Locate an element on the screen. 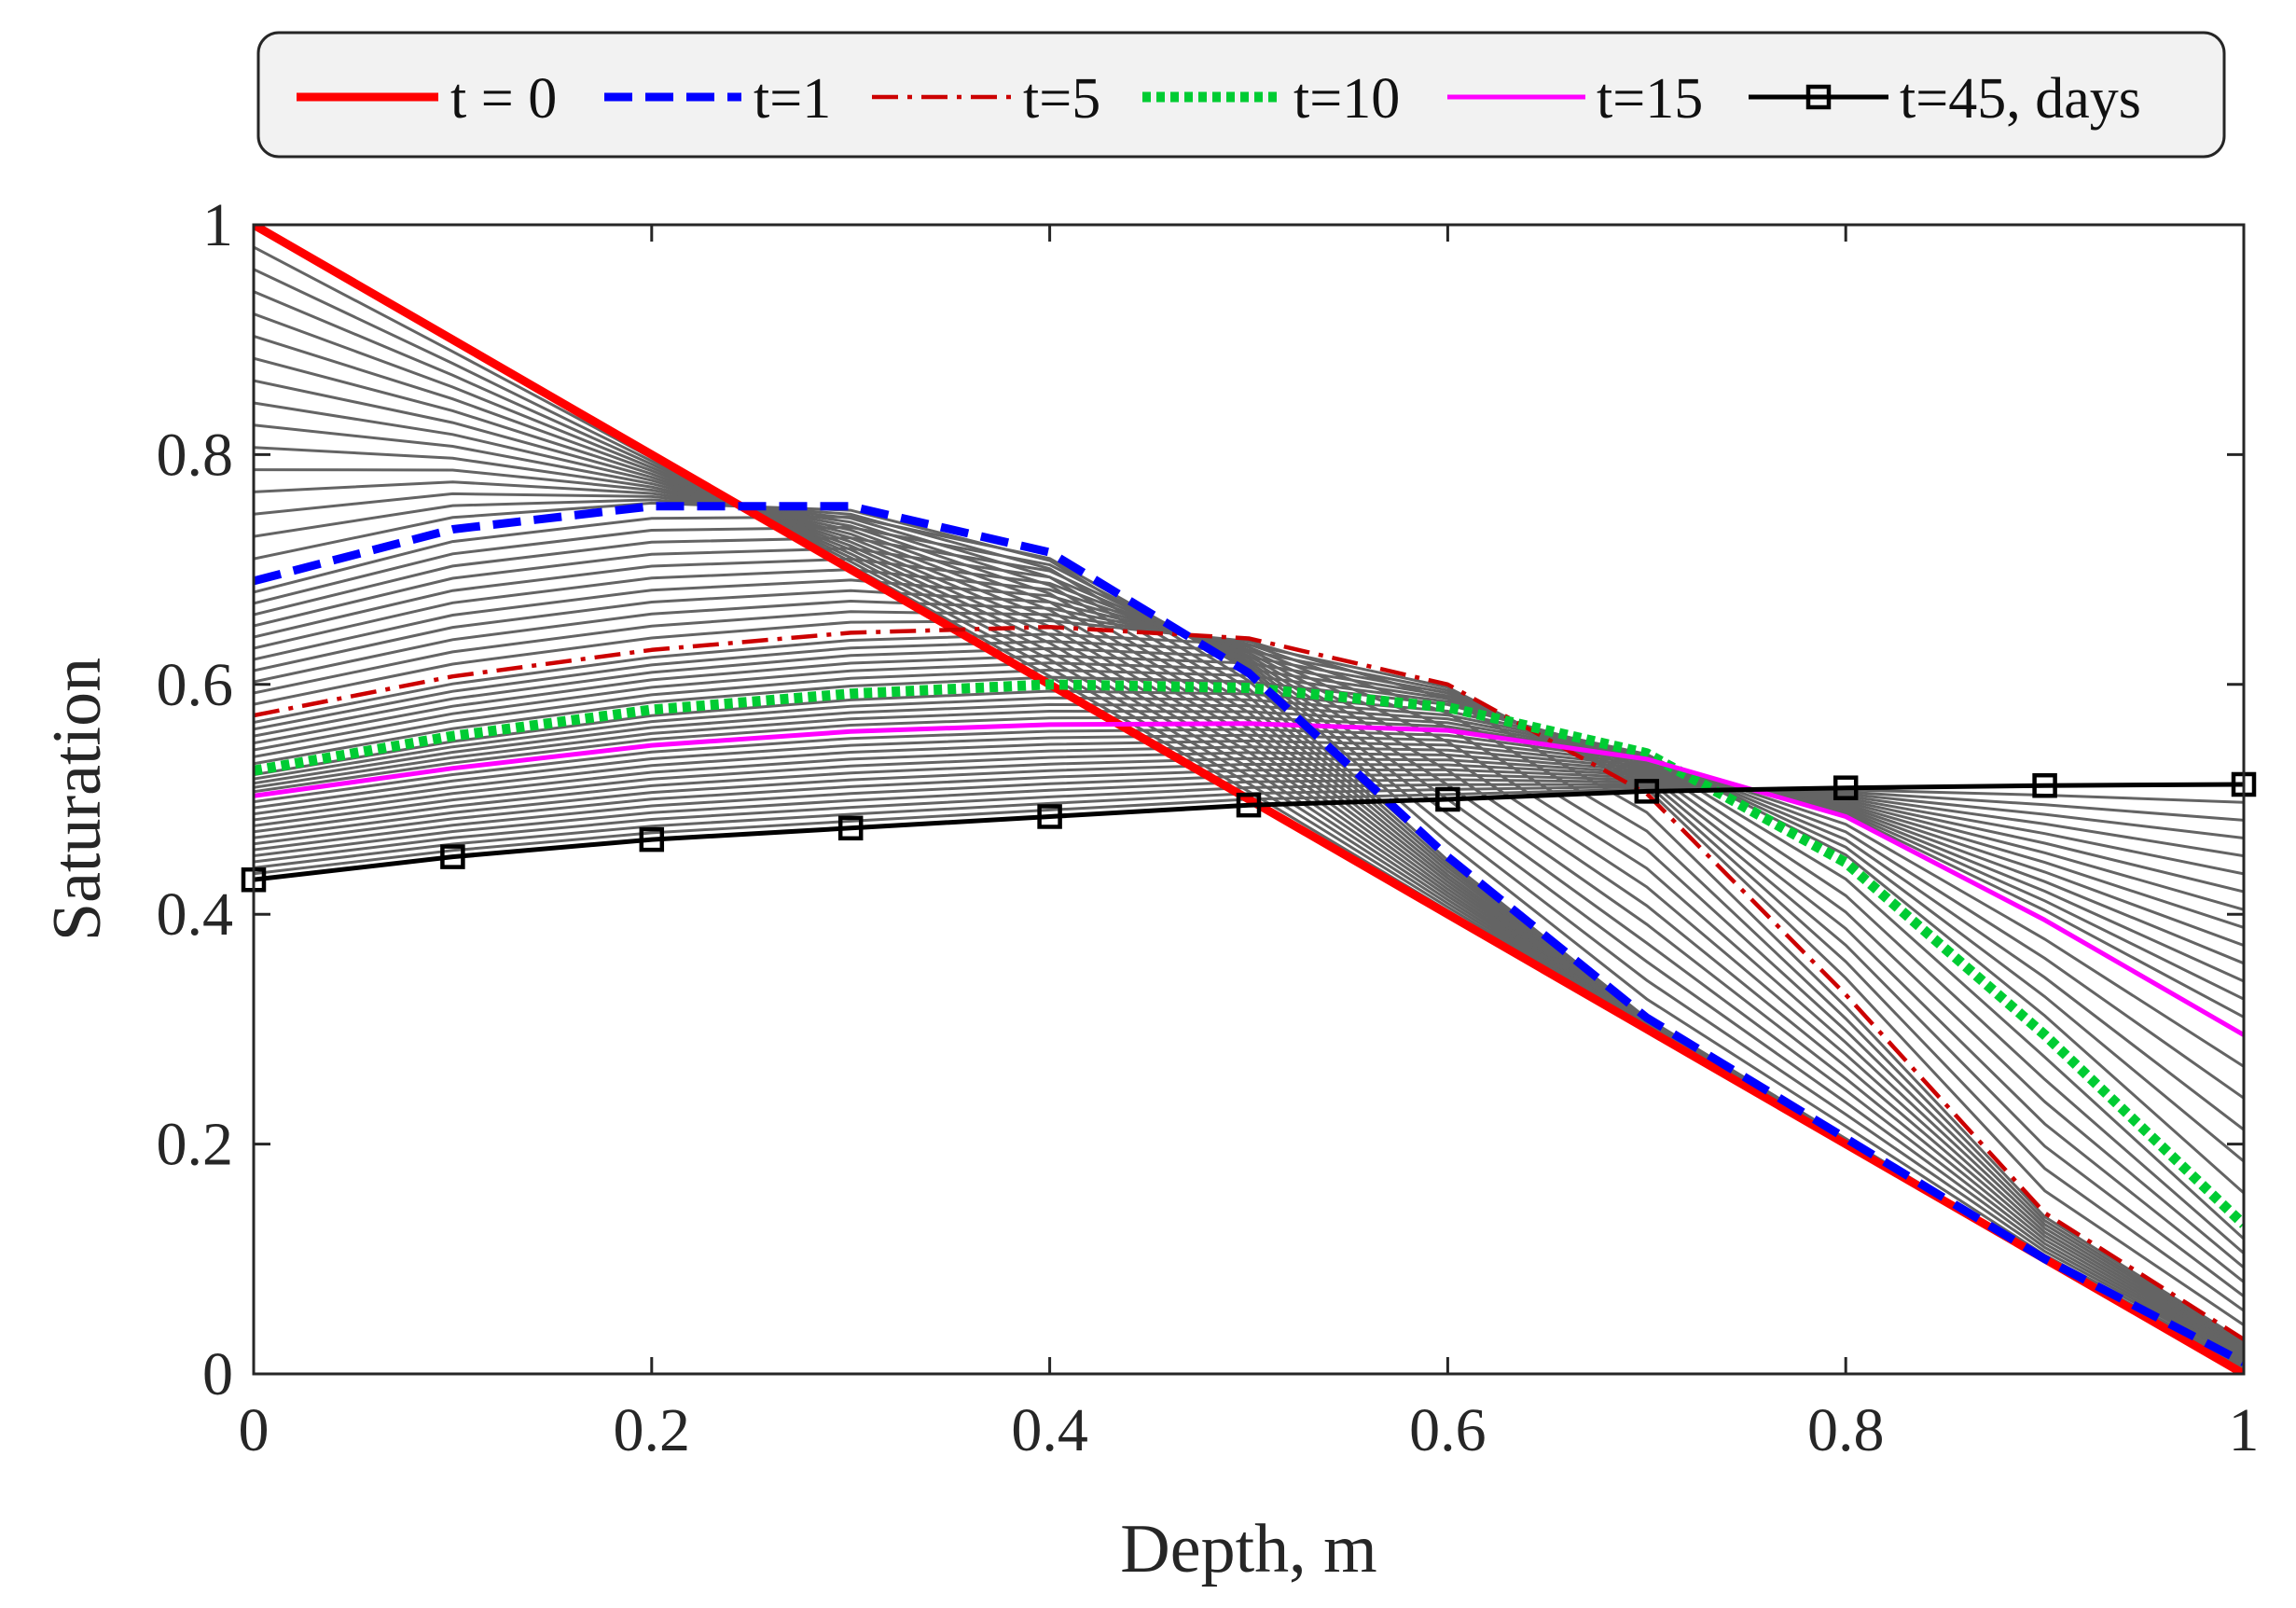 This screenshot has width=2296, height=1608. y-tick-label: 0.2 is located at coordinates (195, 1145).